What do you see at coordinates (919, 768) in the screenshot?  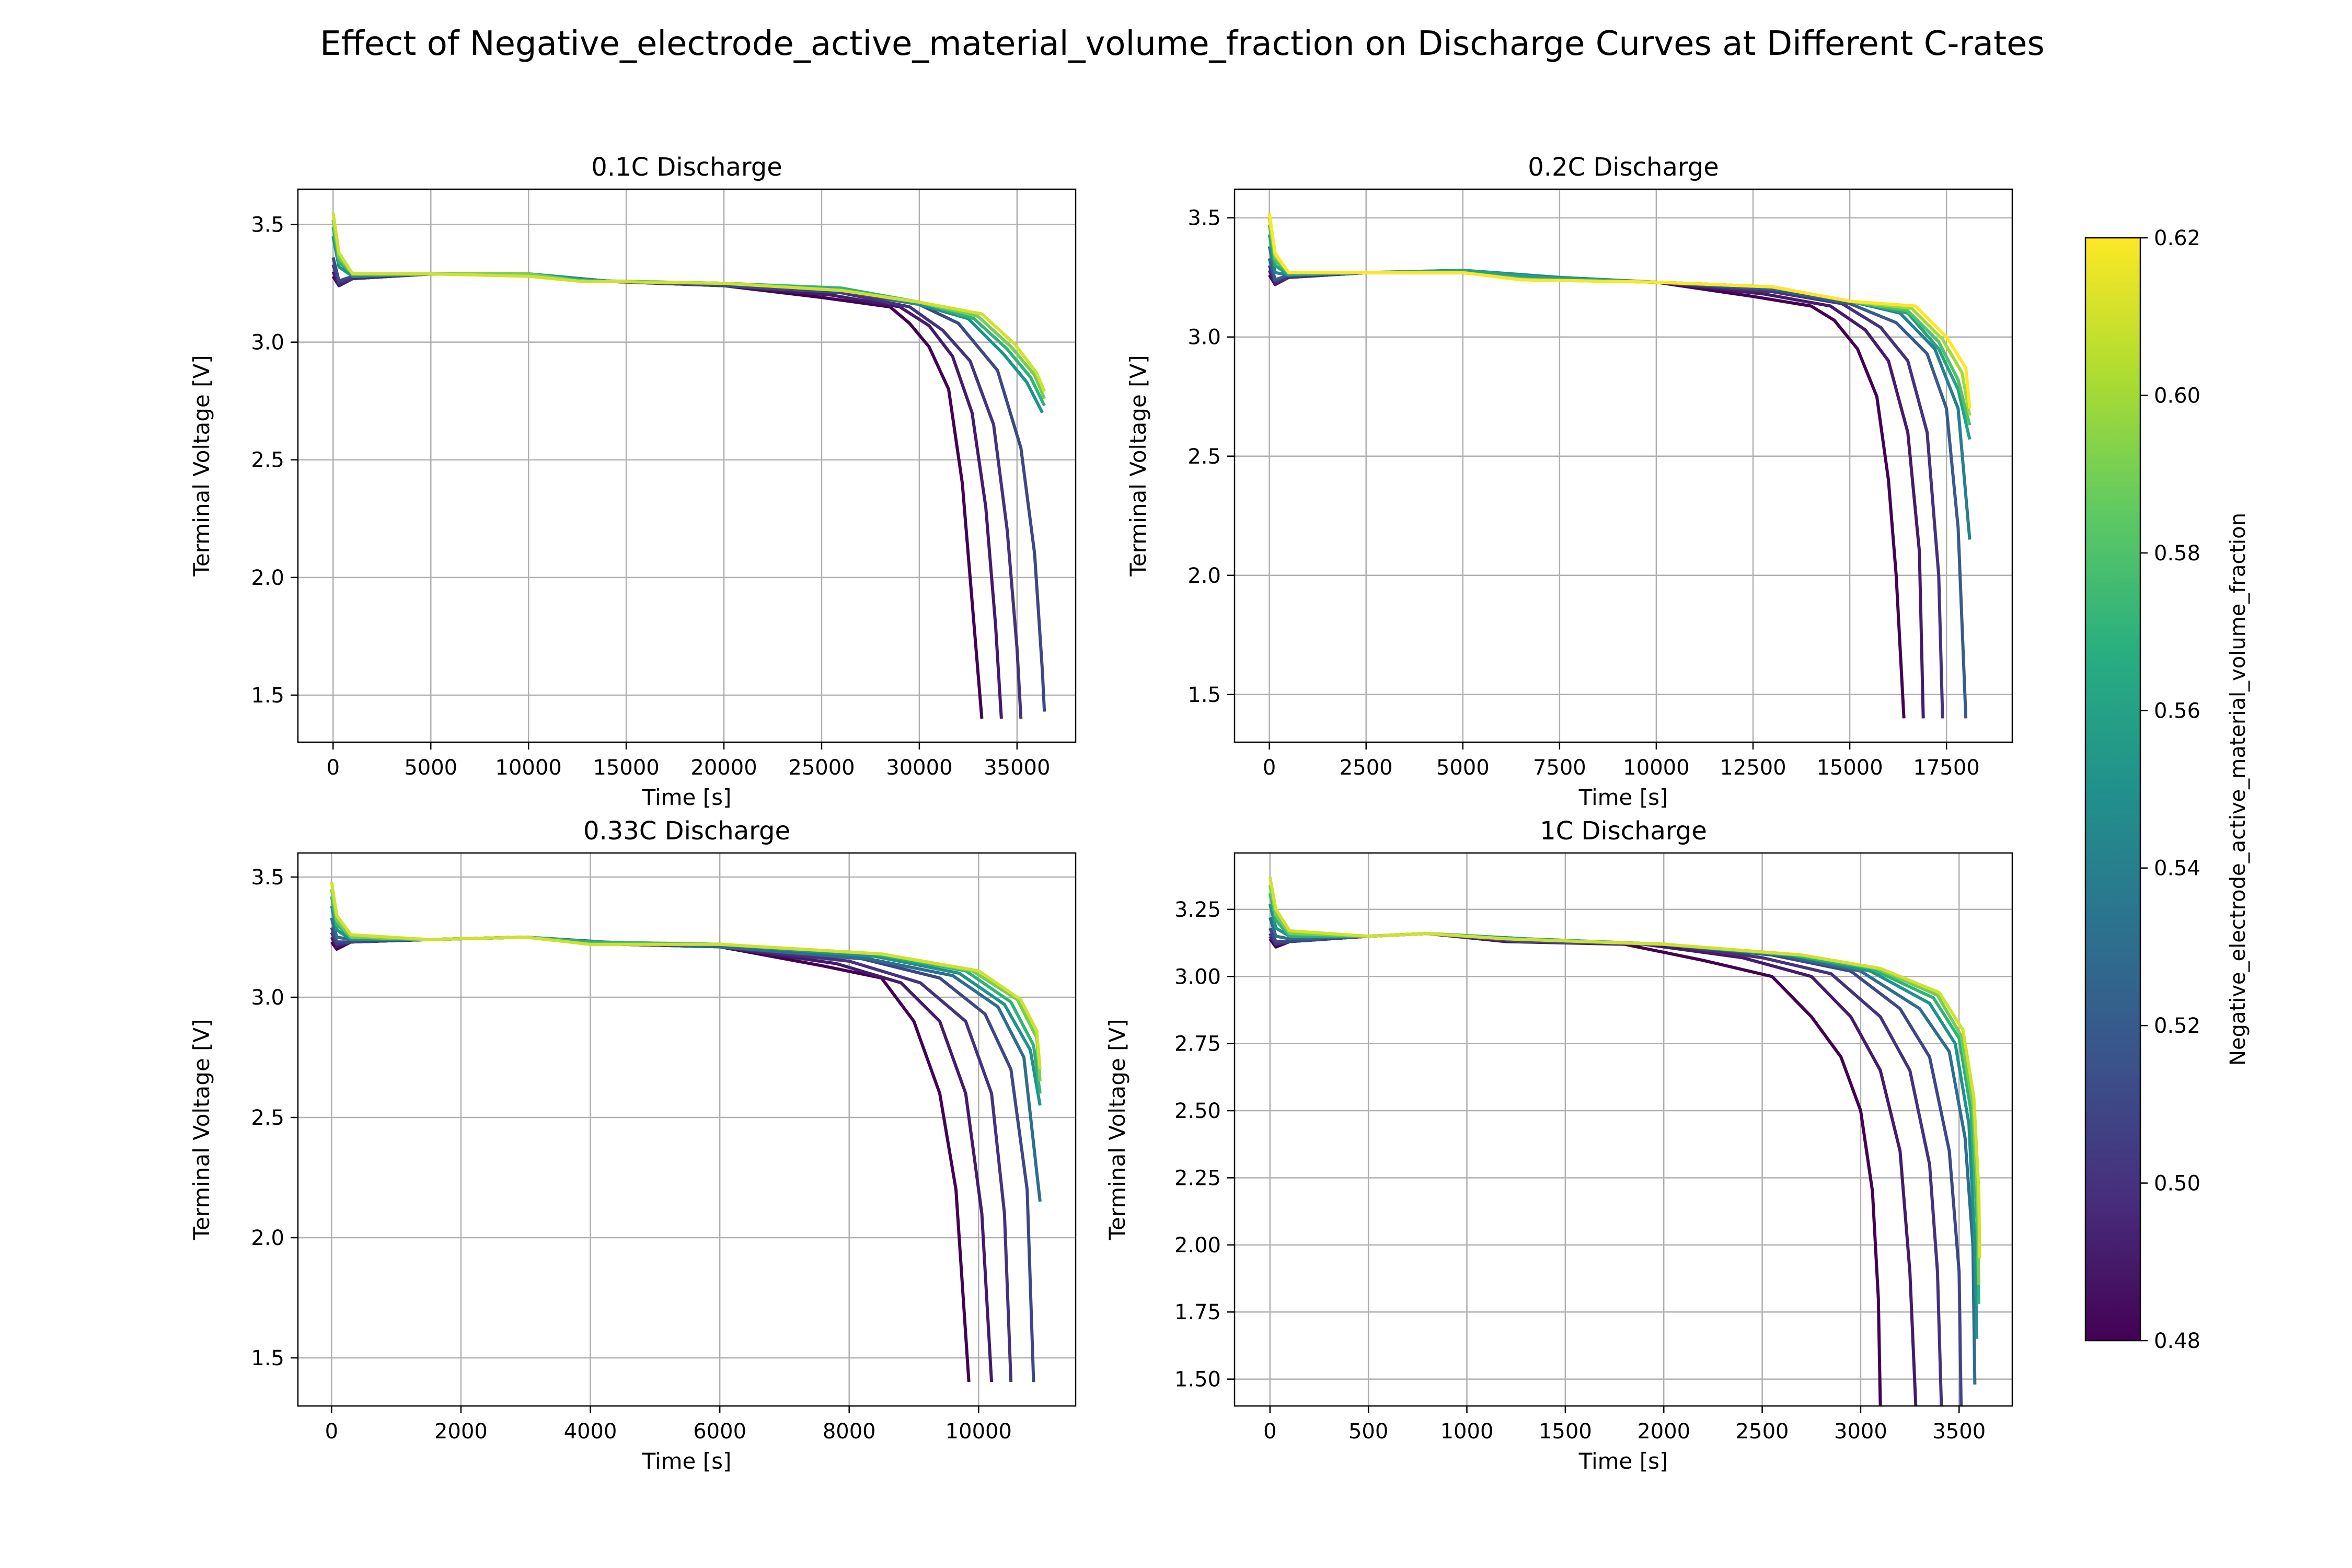 I see `x-tick-label: 30000` at bounding box center [919, 768].